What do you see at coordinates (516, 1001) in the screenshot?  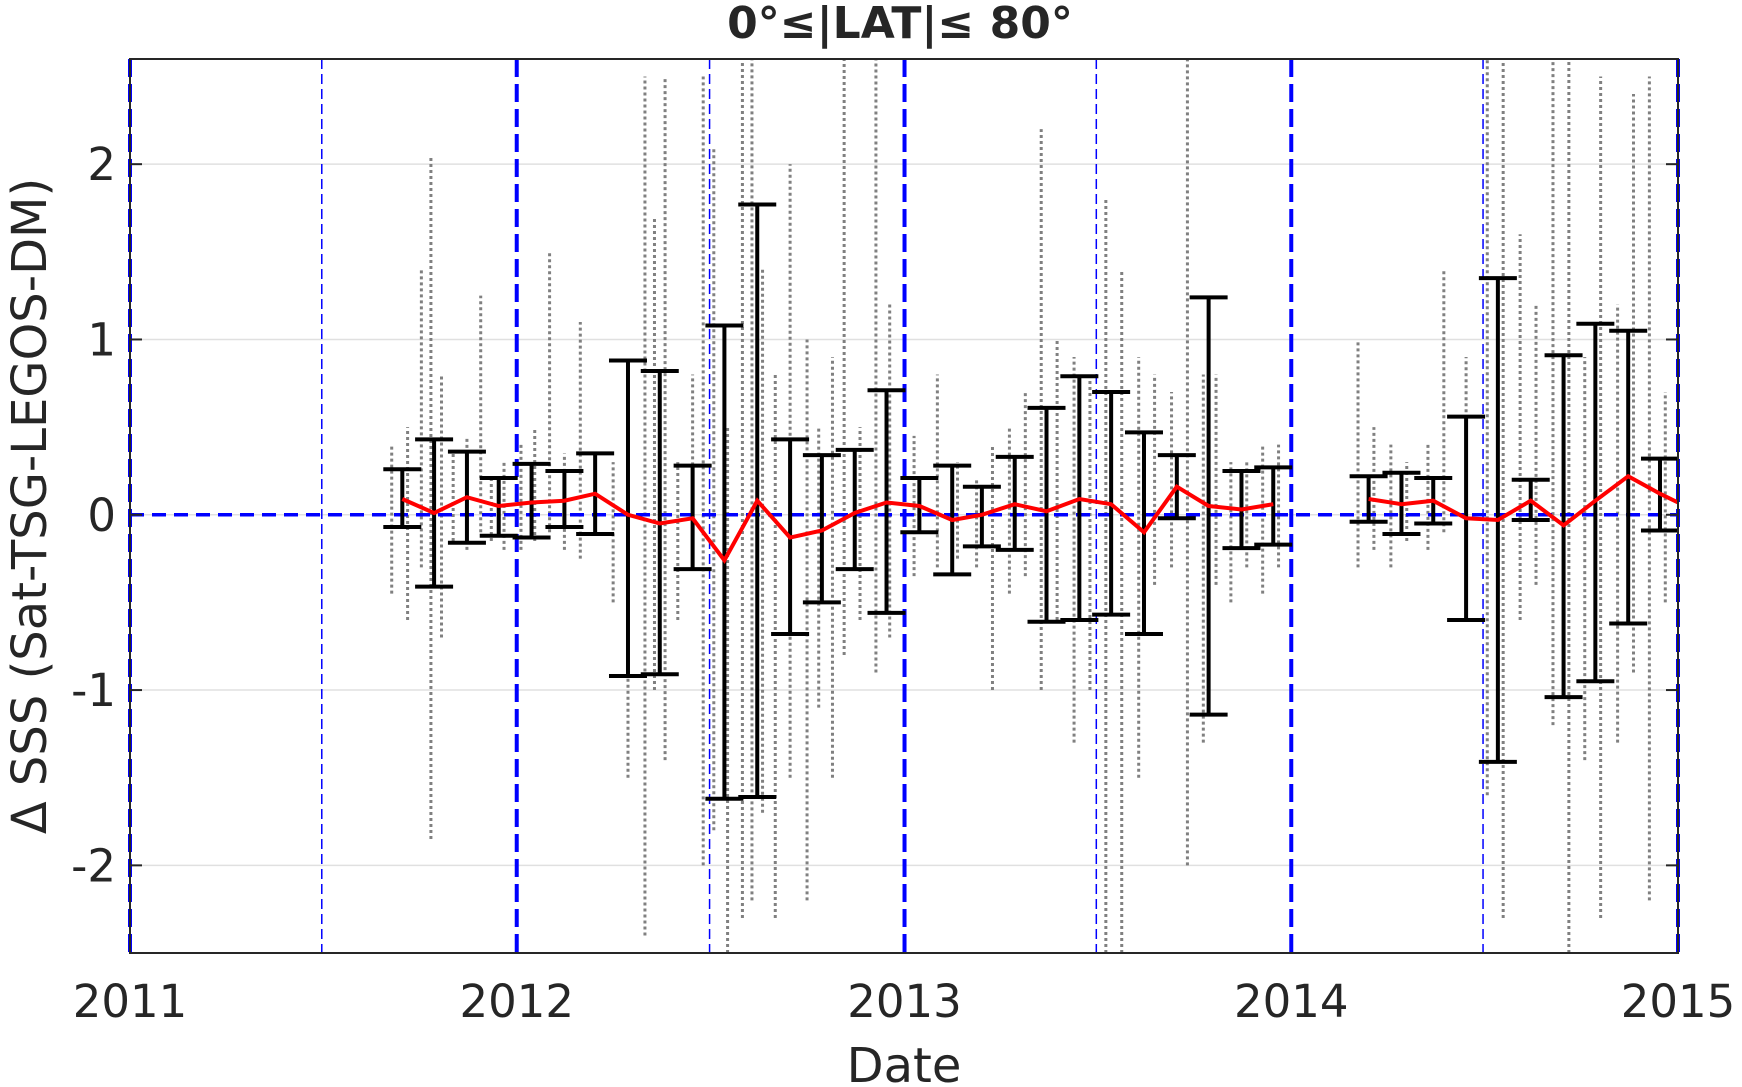 I see `x-tick-label: 2012` at bounding box center [516, 1001].